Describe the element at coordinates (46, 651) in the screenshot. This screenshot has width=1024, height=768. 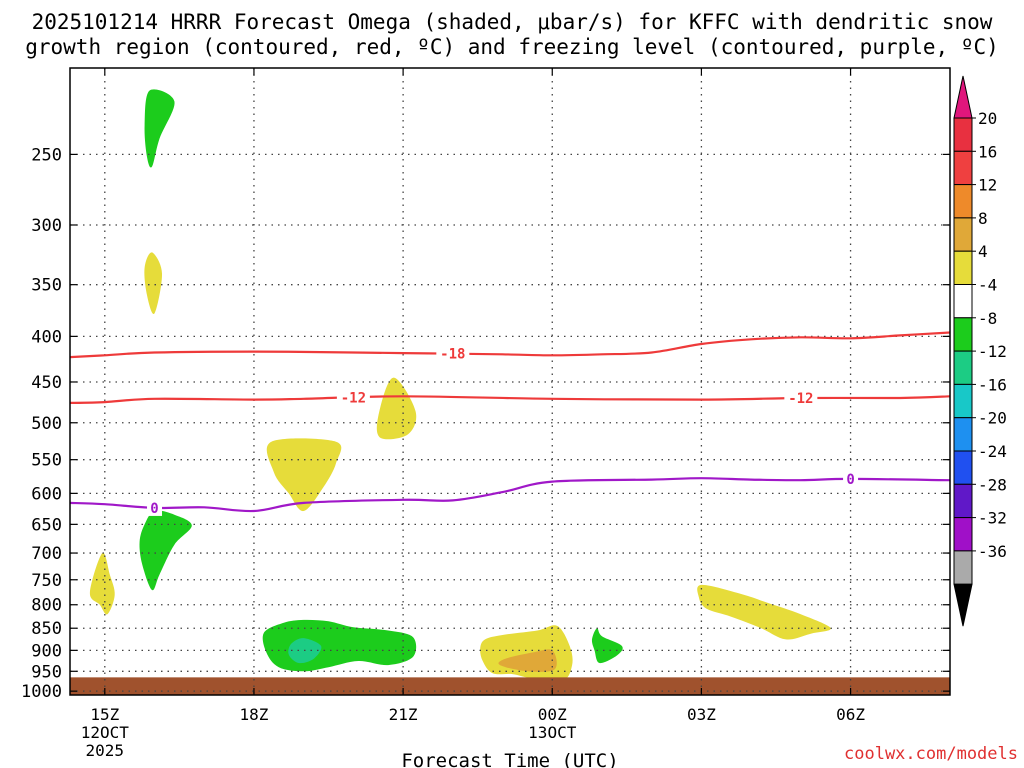
I see `y-tick-label-900: 900` at that location.